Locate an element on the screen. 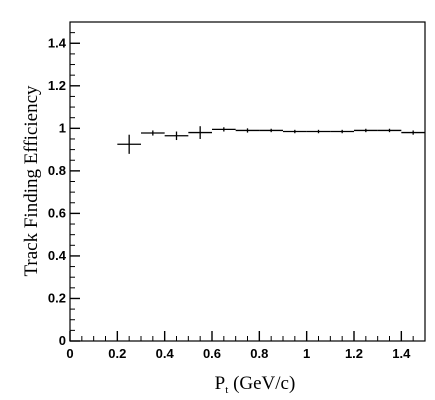 The width and height of the screenshot is (435, 400). x-tick-label: 0.4 is located at coordinates (165, 353).